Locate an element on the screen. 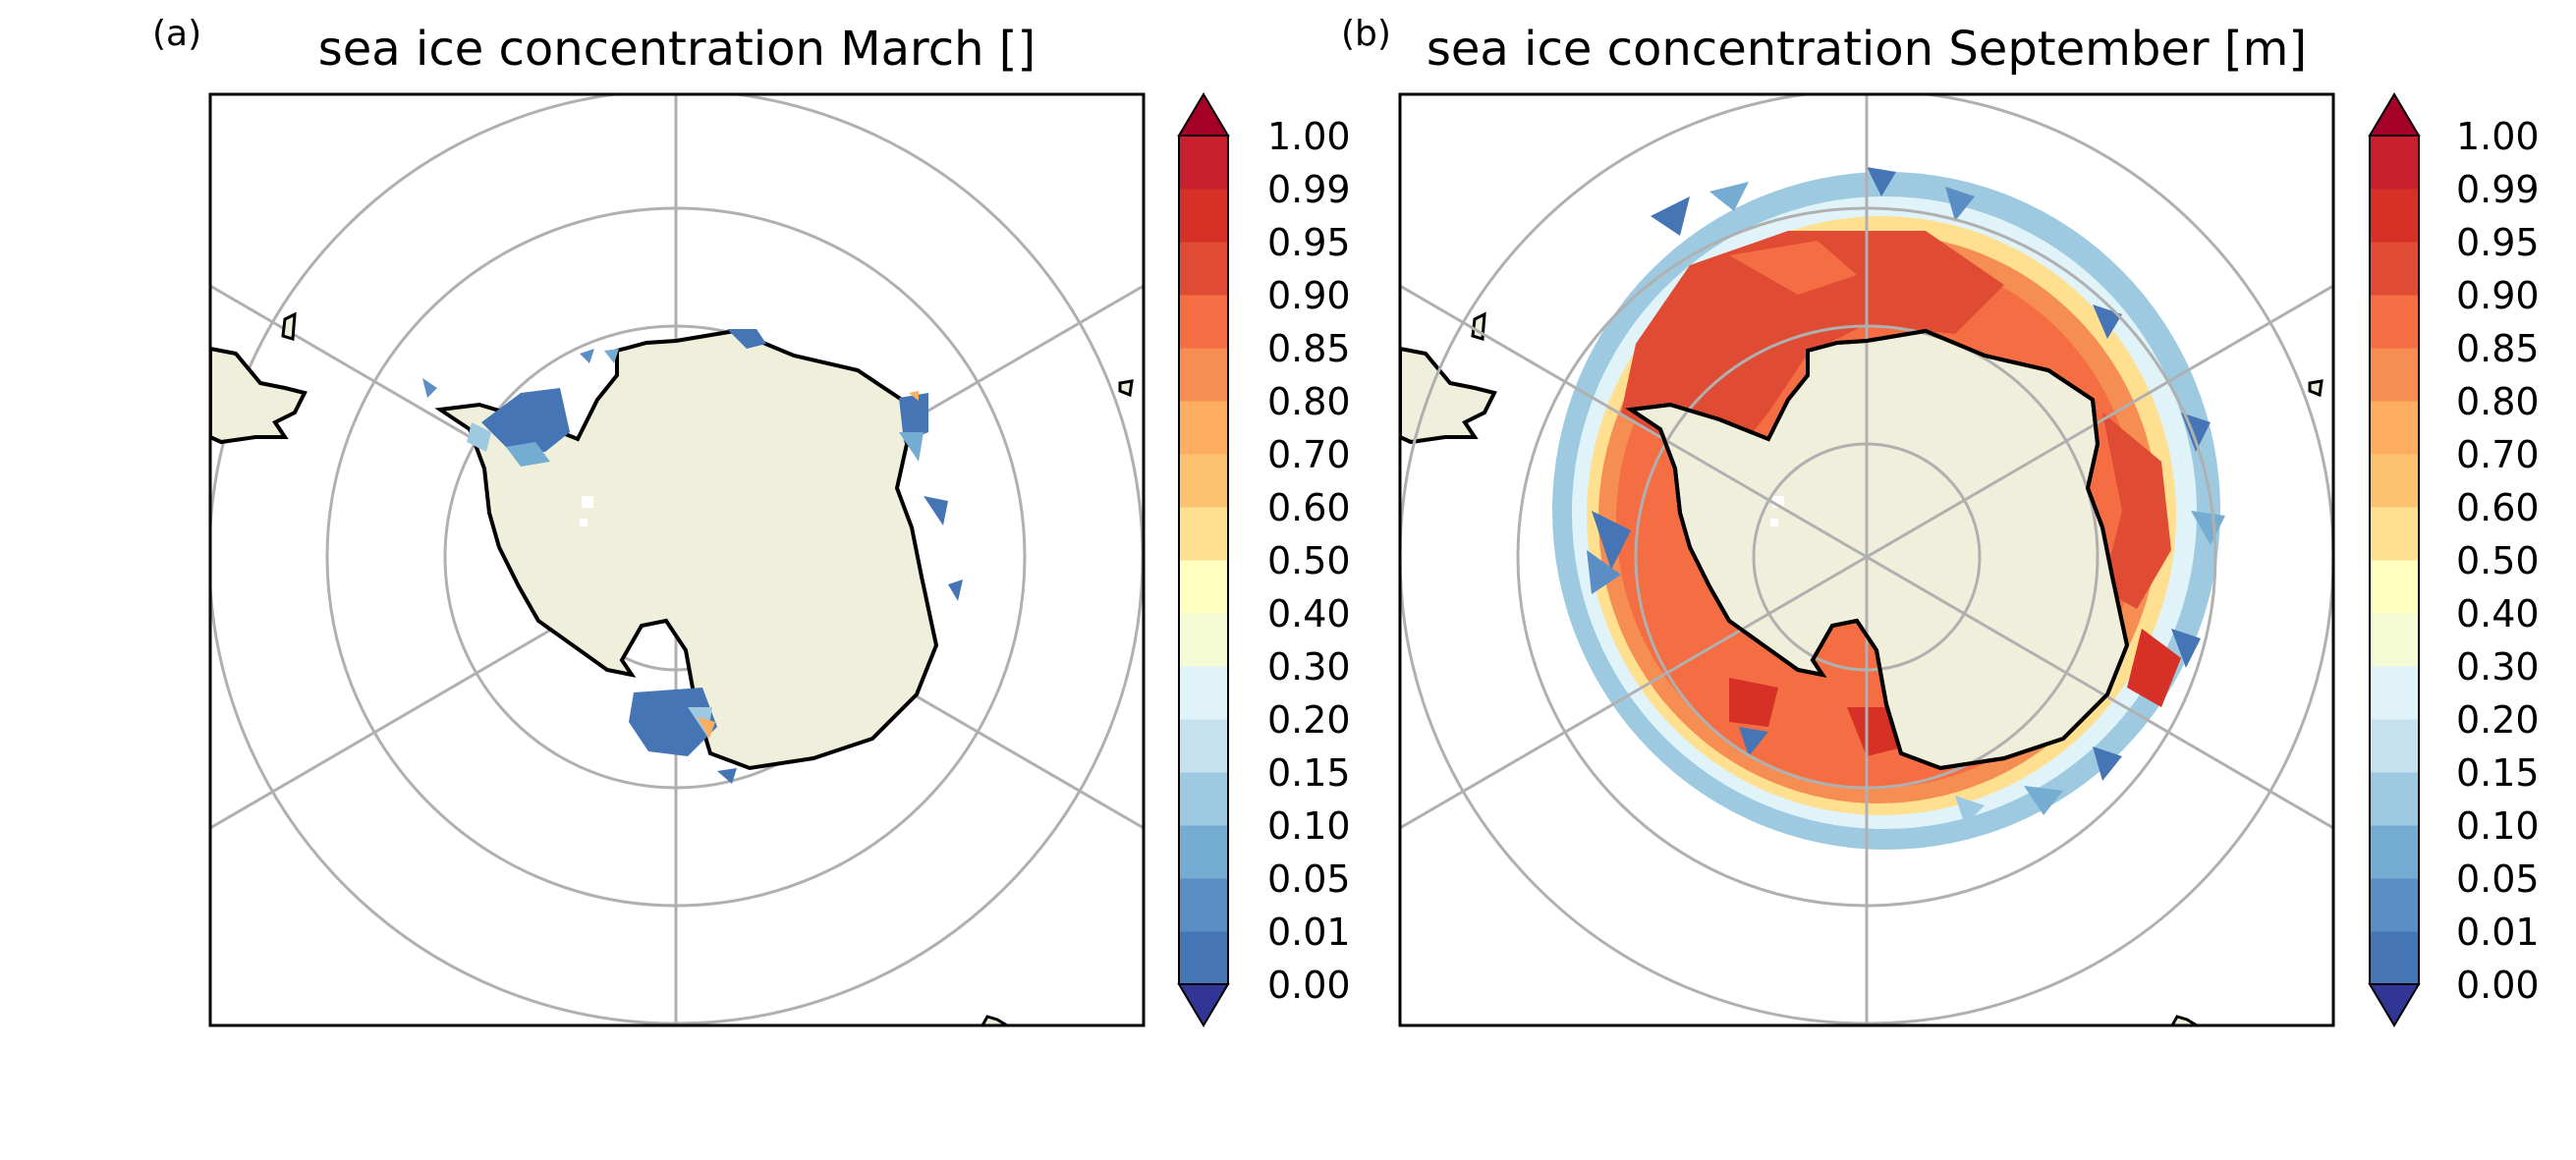  colorbar-tick: 0.00 is located at coordinates (2498, 985).